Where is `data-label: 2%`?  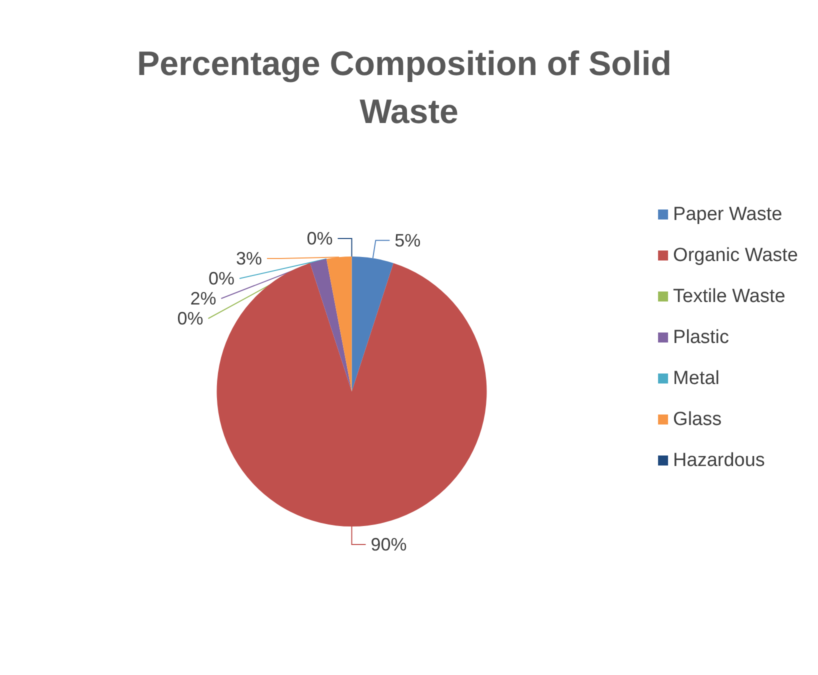 data-label: 2% is located at coordinates (203, 298).